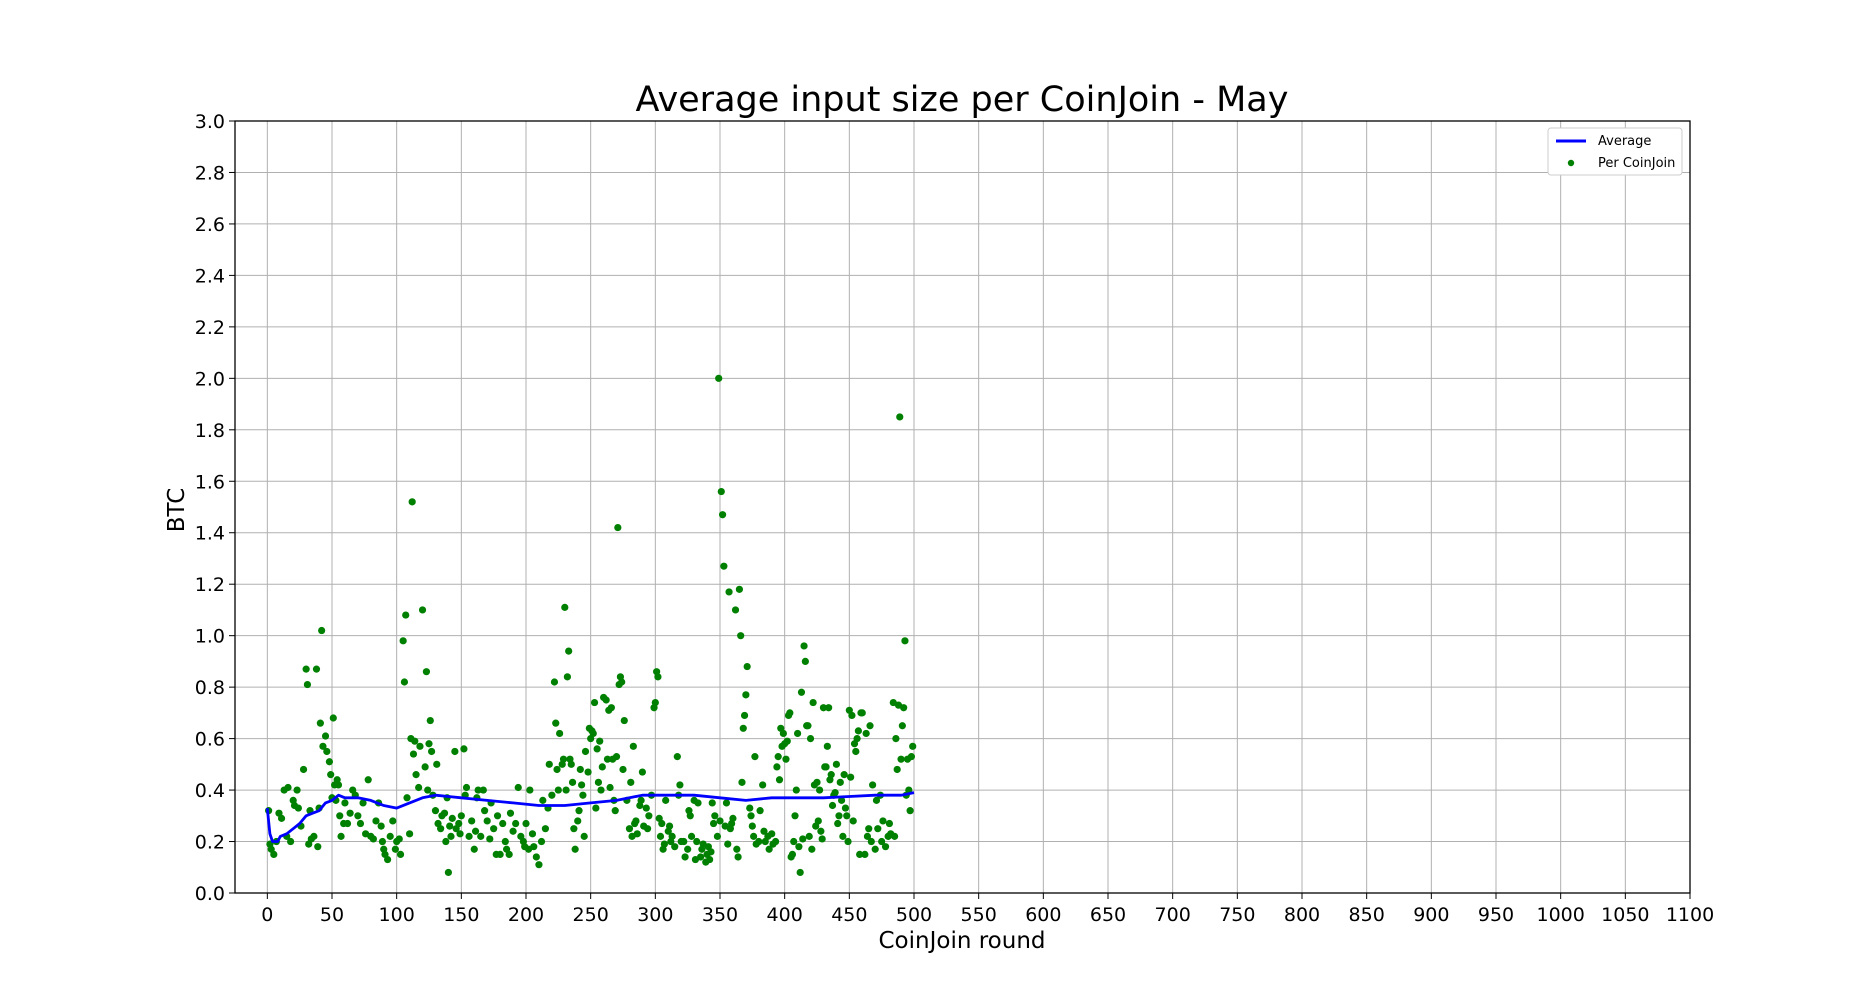 The height and width of the screenshot is (991, 1853). What do you see at coordinates (1624, 141) in the screenshot?
I see `legend-average-label: Average` at bounding box center [1624, 141].